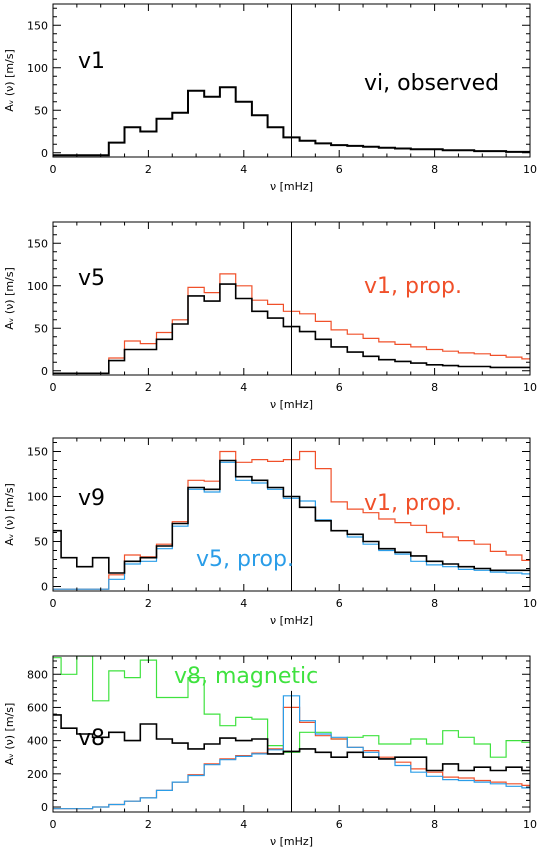 The width and height of the screenshot is (539, 852). What do you see at coordinates (37, 674) in the screenshot?
I see `y-tick-label: 800` at bounding box center [37, 674].